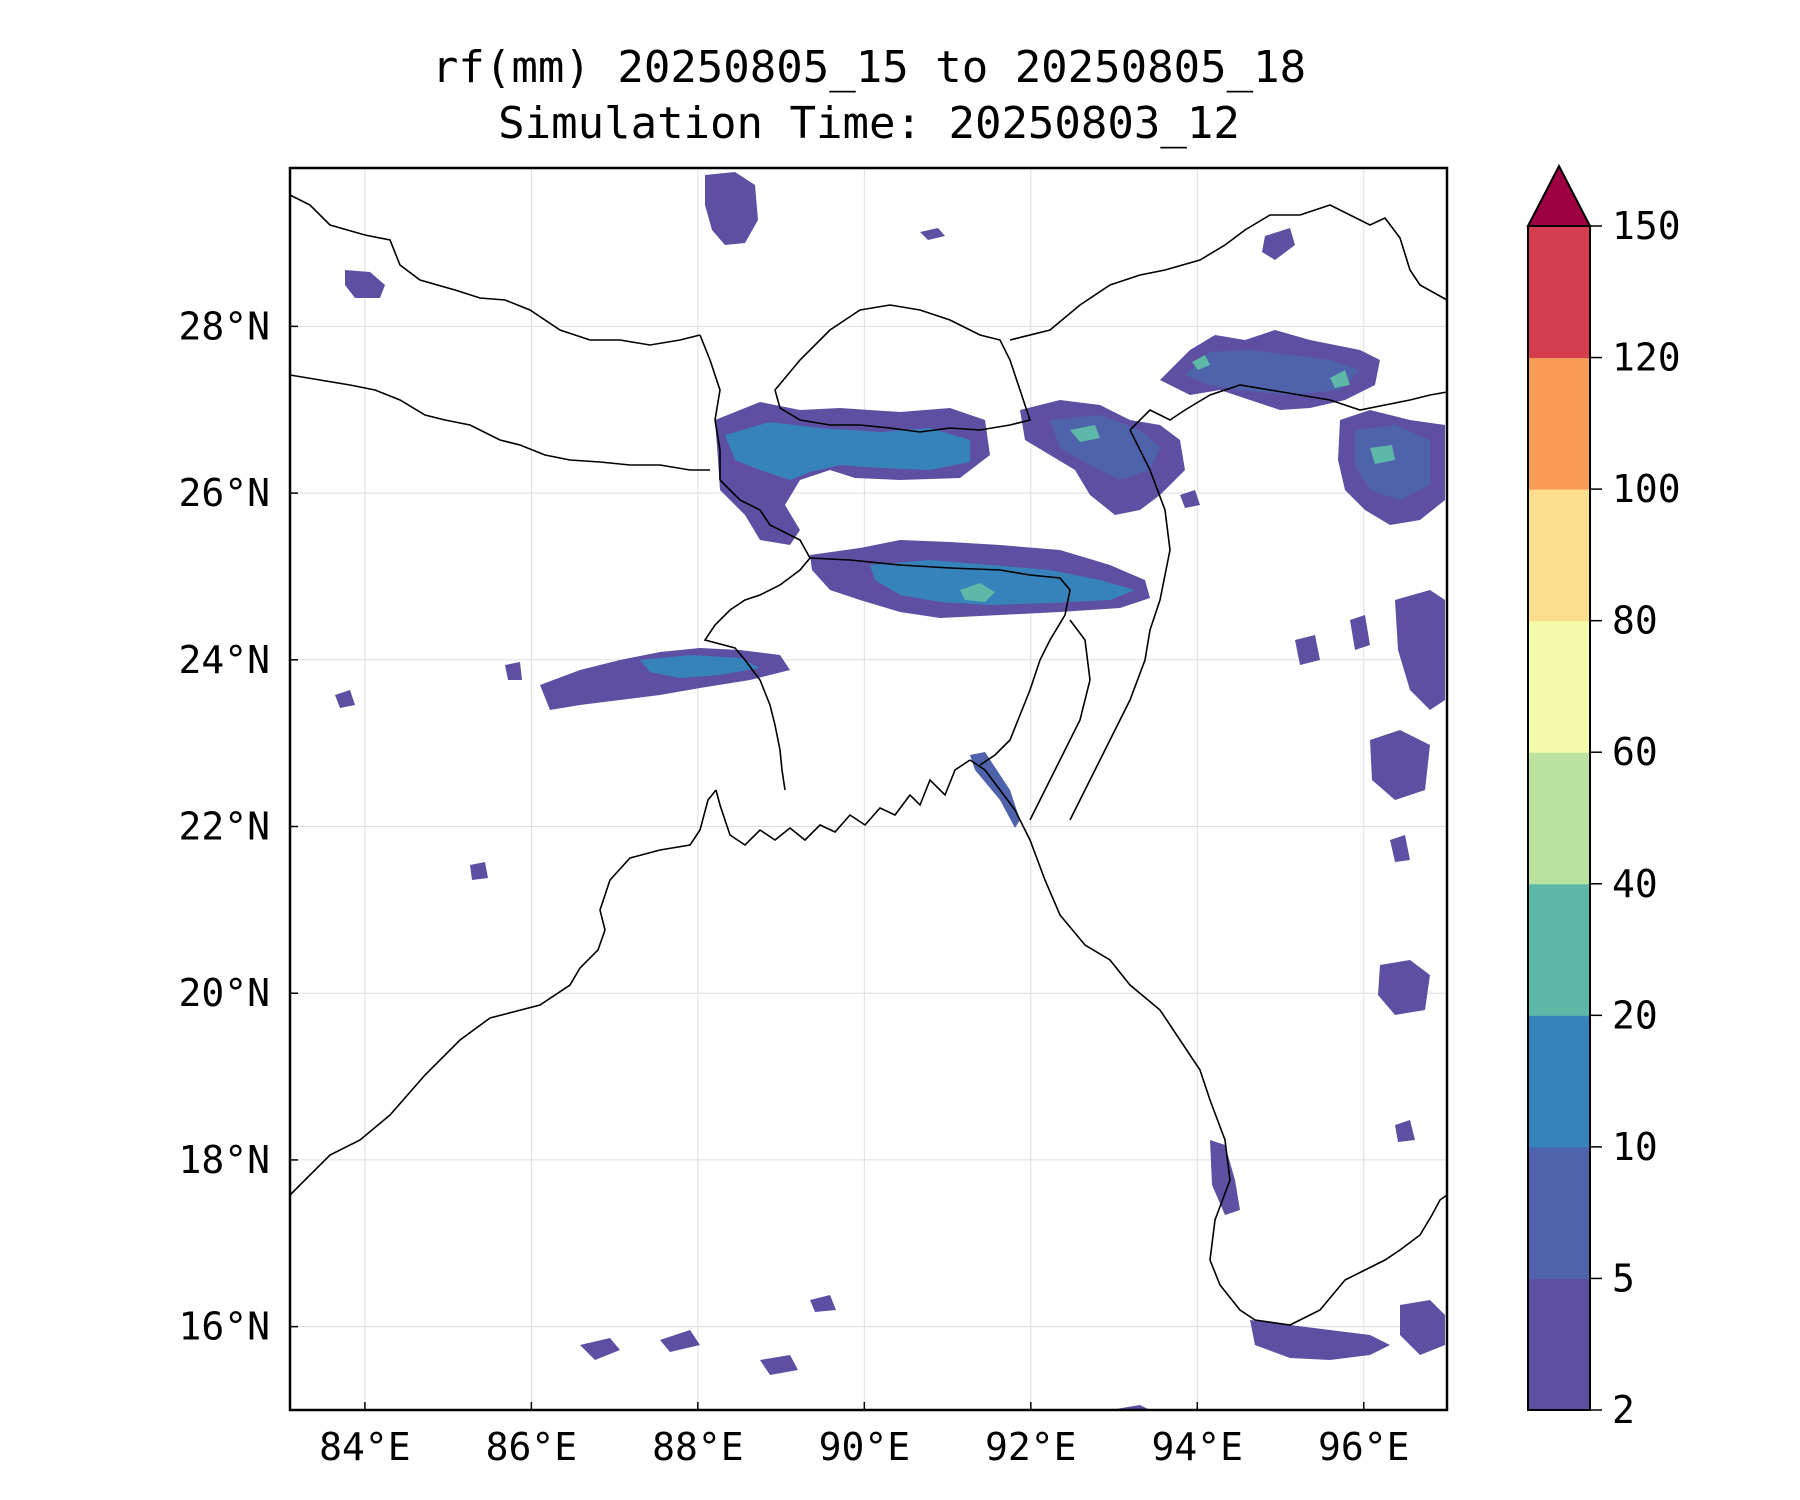 This screenshot has height=1500, width=1800. What do you see at coordinates (1635, 621) in the screenshot?
I see `colorbar-label: 80` at bounding box center [1635, 621].